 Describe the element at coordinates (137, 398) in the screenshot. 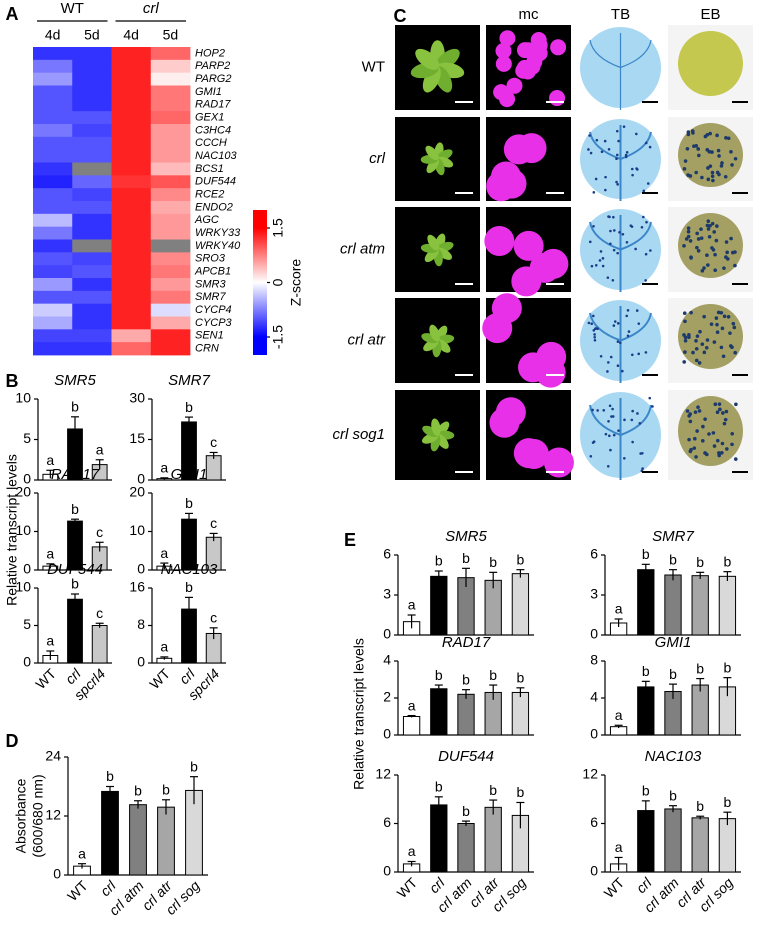

I see `y-tick-label: 30` at that location.